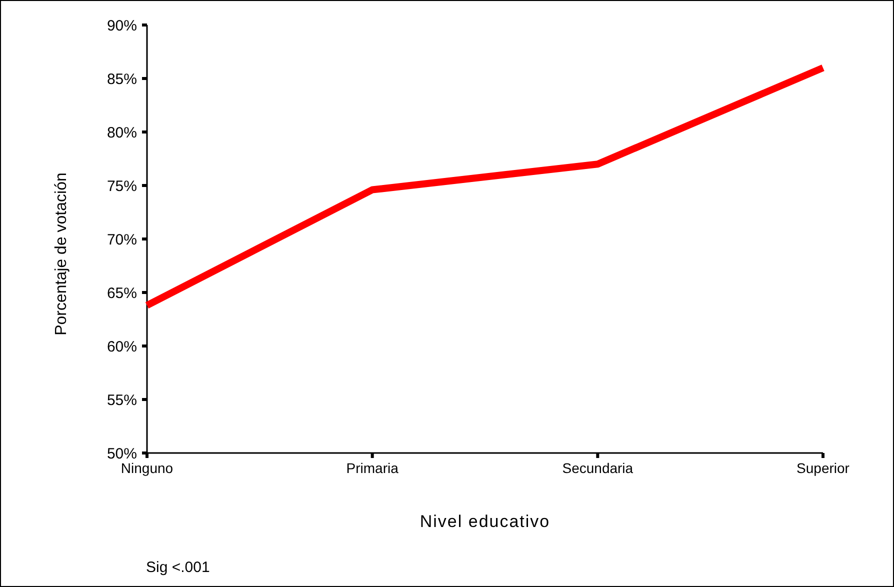 This screenshot has height=587, width=894. What do you see at coordinates (147, 468) in the screenshot?
I see `x-tick-label: Ninguno` at bounding box center [147, 468].